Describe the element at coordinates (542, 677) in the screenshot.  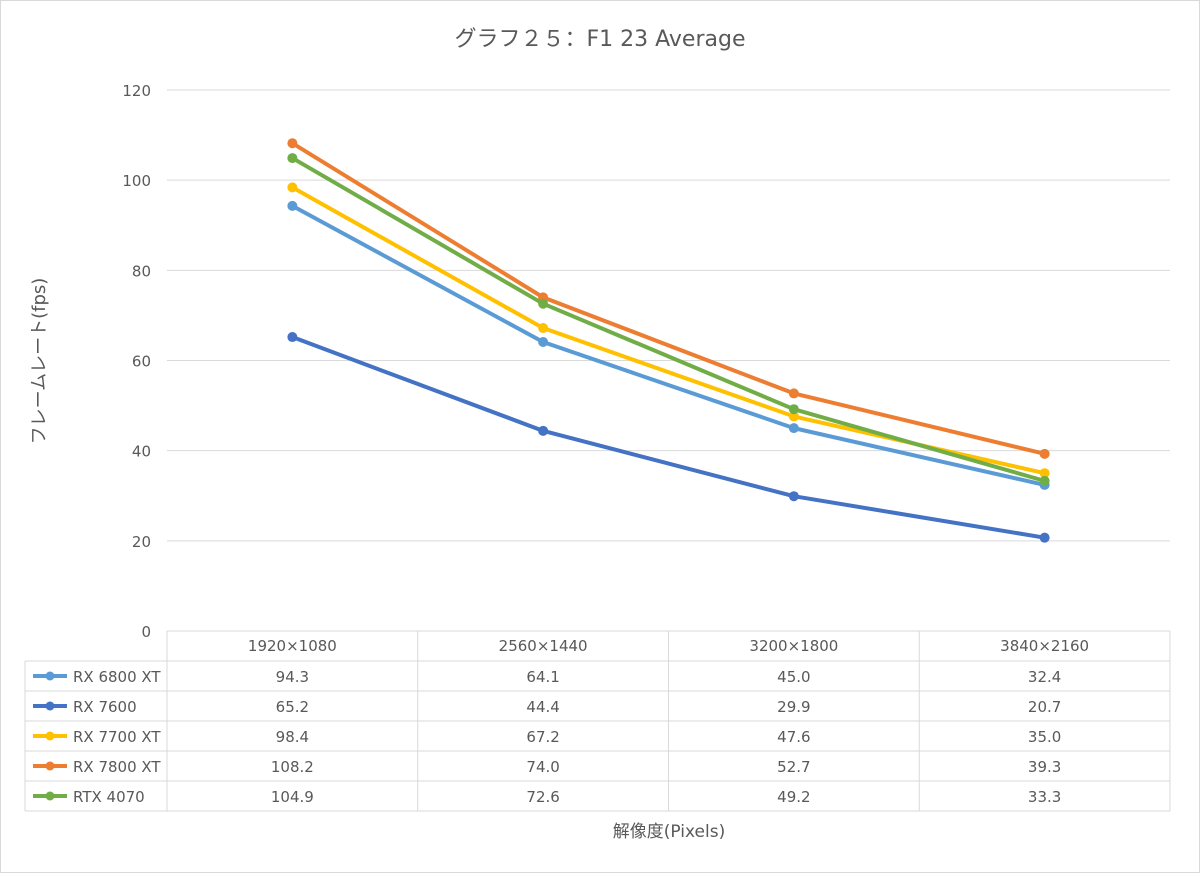
I see `data-label: 64.1` at that location.